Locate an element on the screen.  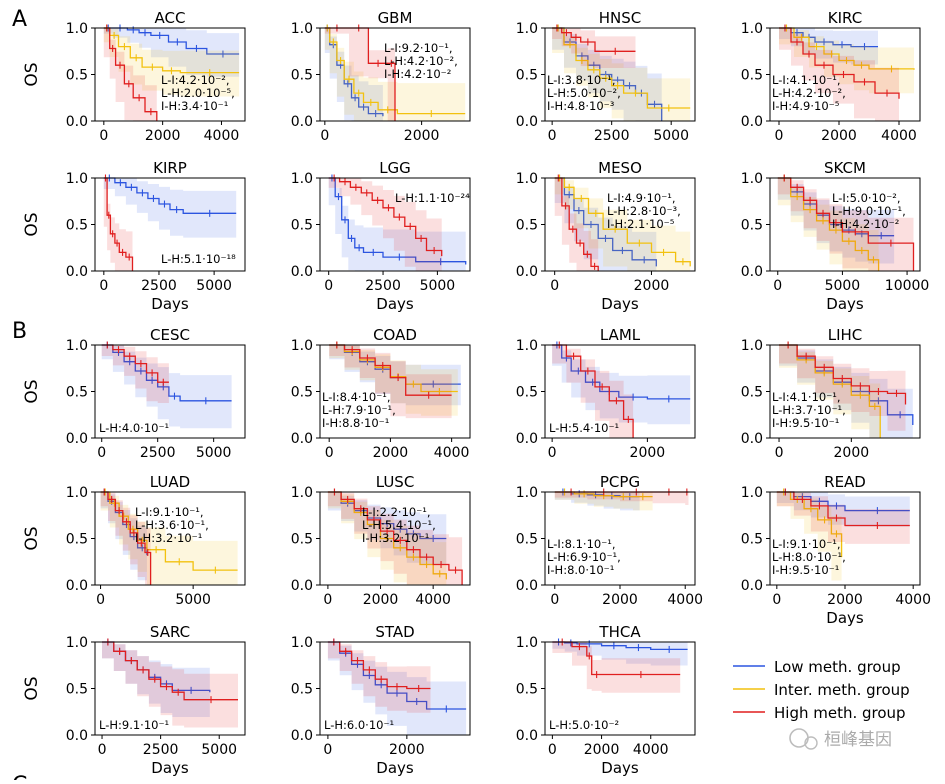
p-value-label: L-H:4.0·10⁻¹ is located at coordinates (134, 428).